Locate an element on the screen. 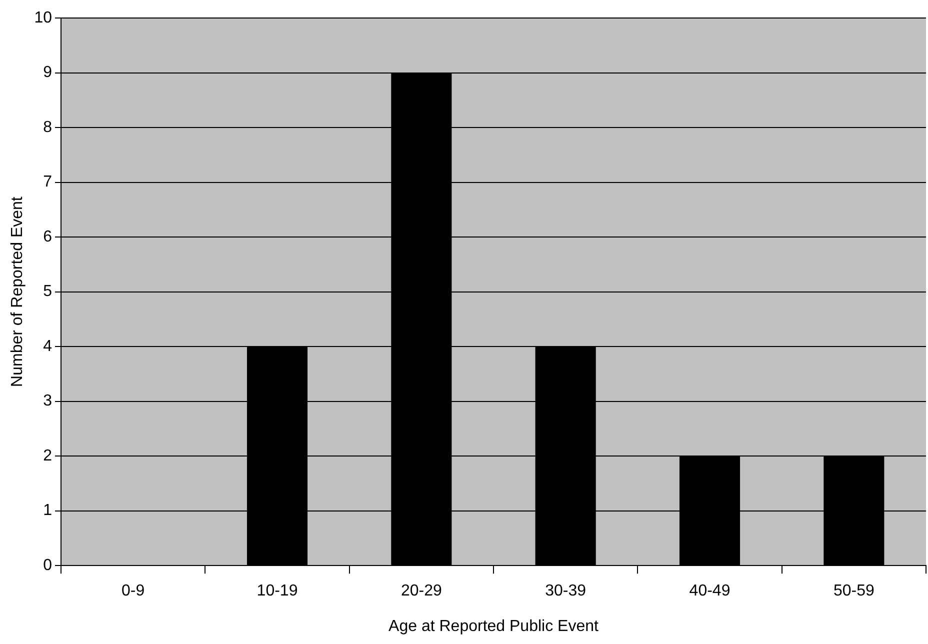  y-tick-label: 3 is located at coordinates (47, 401).